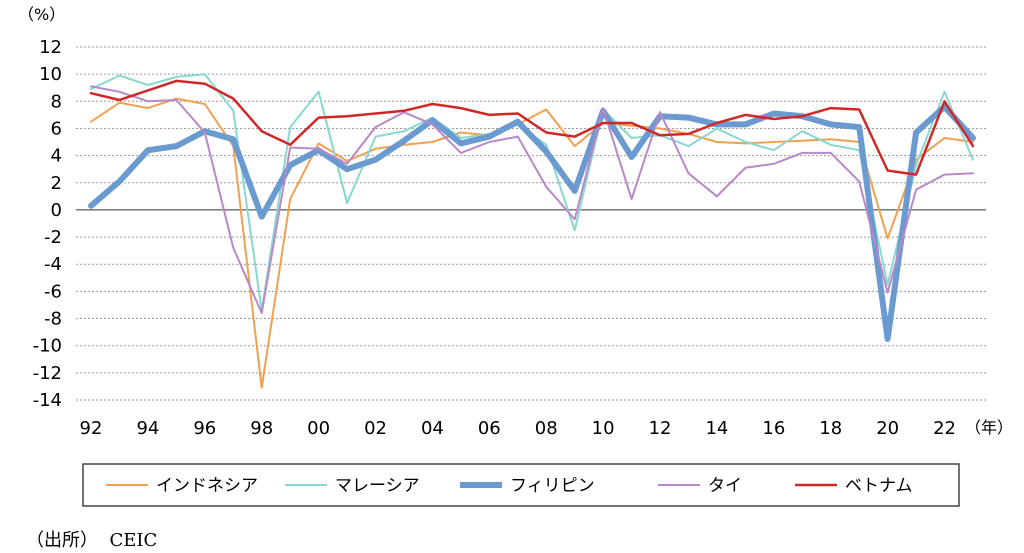  I want to click on x-tick-label: 14, so click(716, 428).